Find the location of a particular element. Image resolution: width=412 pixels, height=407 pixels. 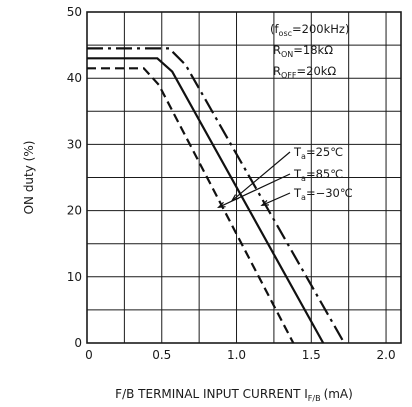

x-tick-label: 1.5 is located at coordinates (311, 355).